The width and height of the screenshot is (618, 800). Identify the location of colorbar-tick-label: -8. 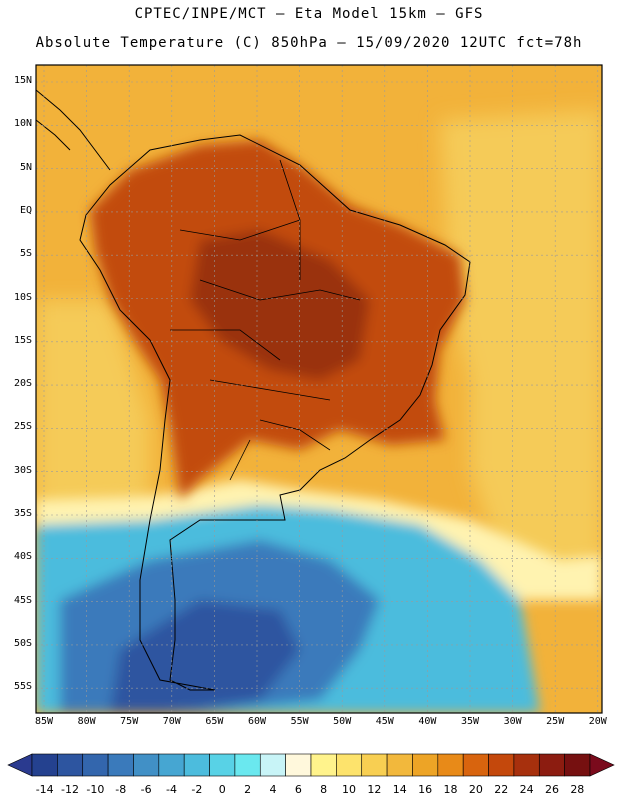
(121, 789).